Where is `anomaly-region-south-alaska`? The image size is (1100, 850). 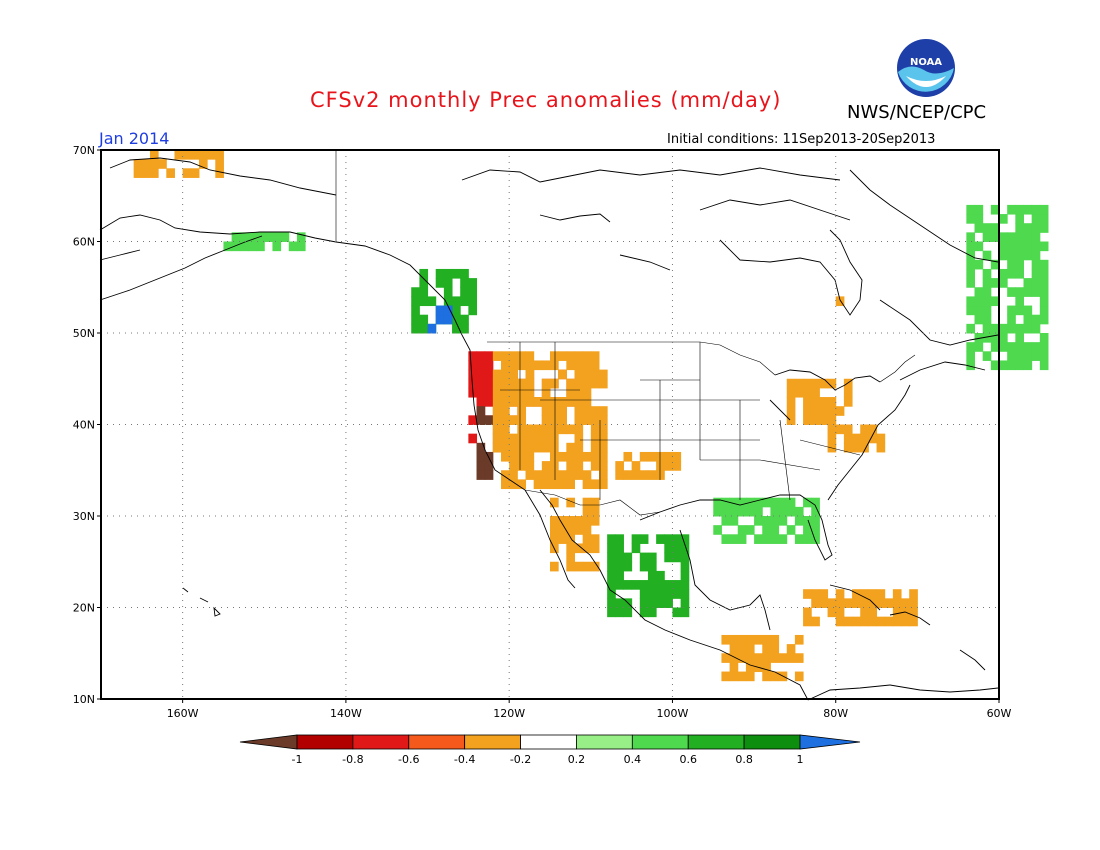
anomaly-region-south-alaska is located at coordinates (264, 242).